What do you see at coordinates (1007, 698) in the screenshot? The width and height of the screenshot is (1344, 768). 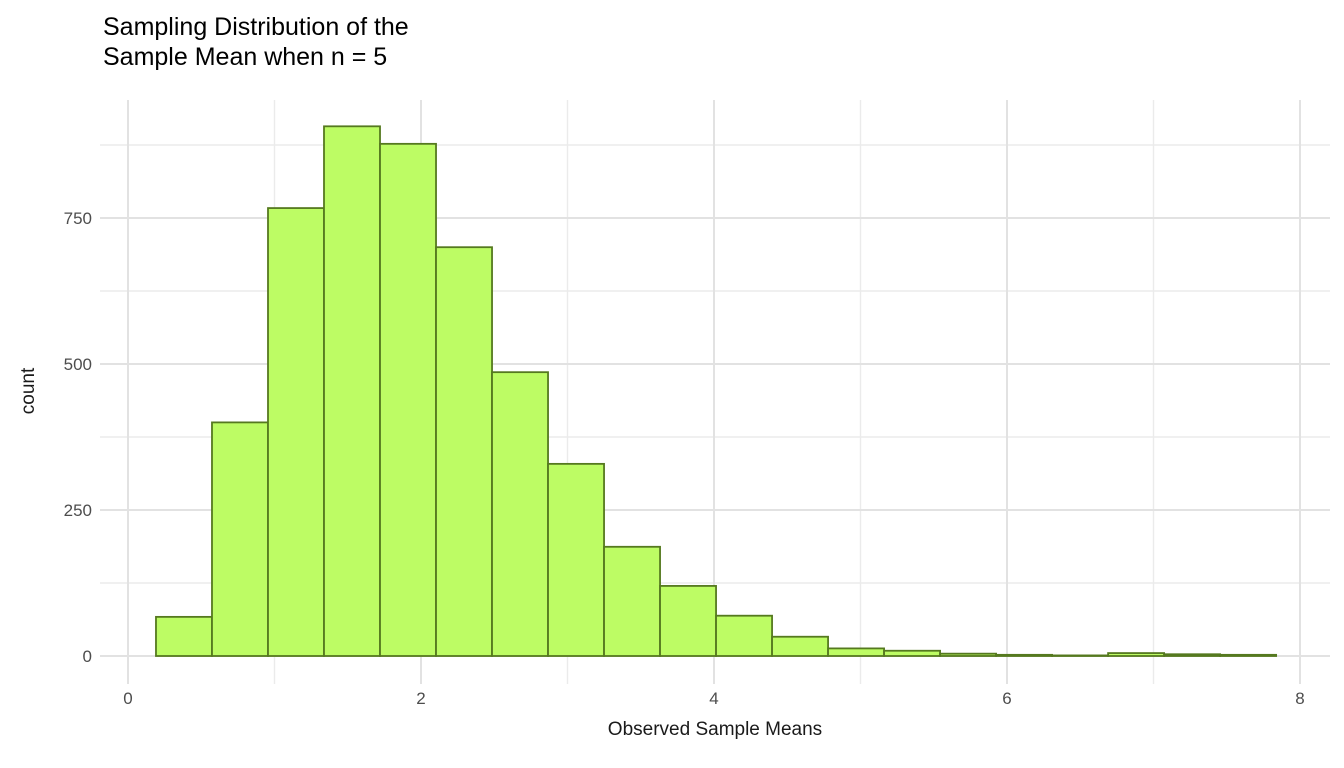 I see `x-tick-label: 6` at bounding box center [1007, 698].